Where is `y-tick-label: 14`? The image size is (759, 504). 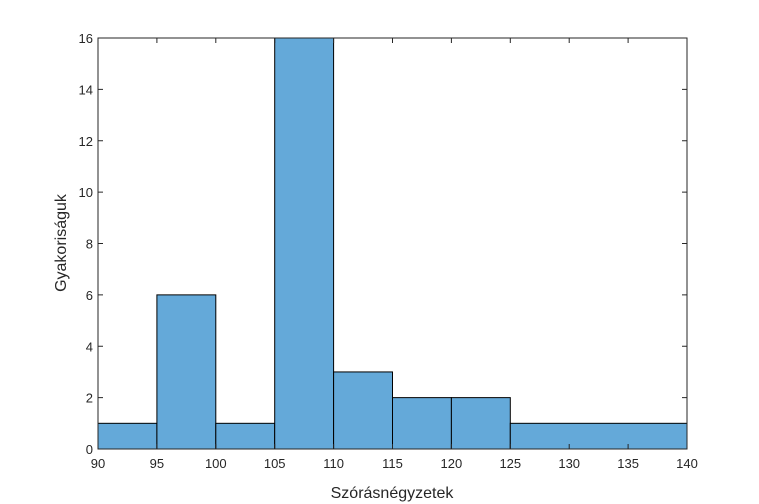 y-tick-label: 14 is located at coordinates (86, 89).